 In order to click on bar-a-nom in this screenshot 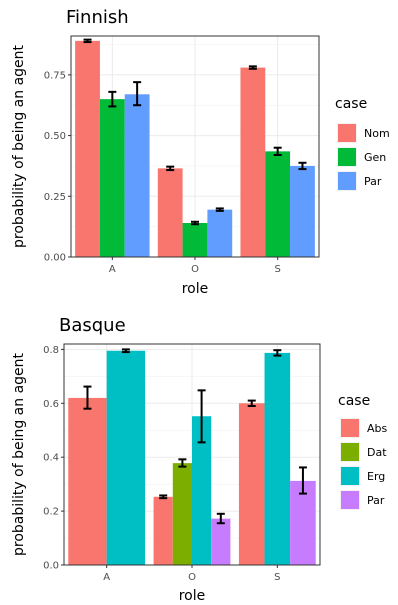, I will do `click(87, 148)`.